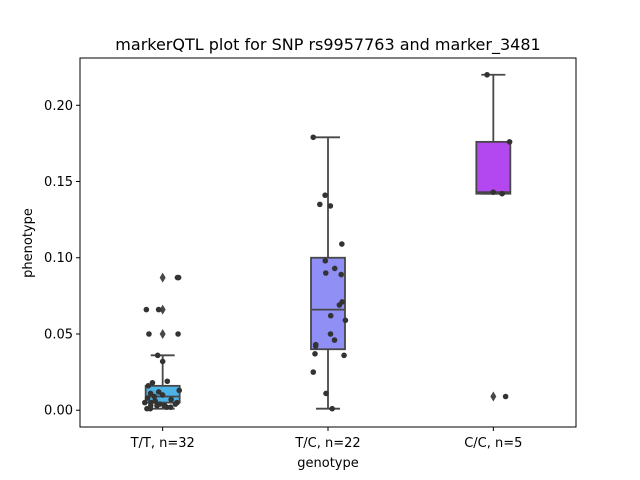 This screenshot has height=480, width=640. Describe the element at coordinates (58, 411) in the screenshot. I see `y-tick-label: 0.00` at that location.